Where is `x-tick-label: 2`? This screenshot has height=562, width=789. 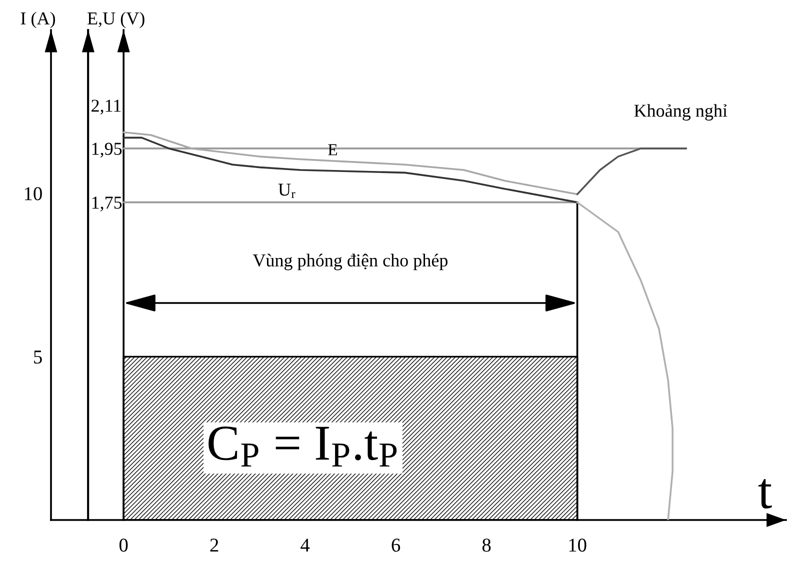 x-tick-label: 2 is located at coordinates (214, 545).